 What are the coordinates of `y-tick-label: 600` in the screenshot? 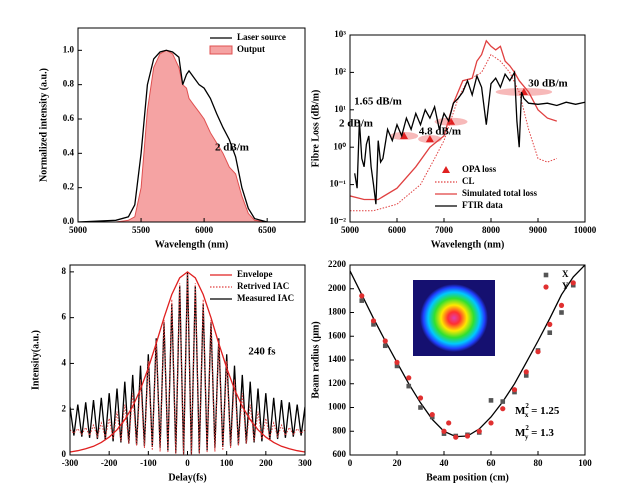 It's located at (340, 454).